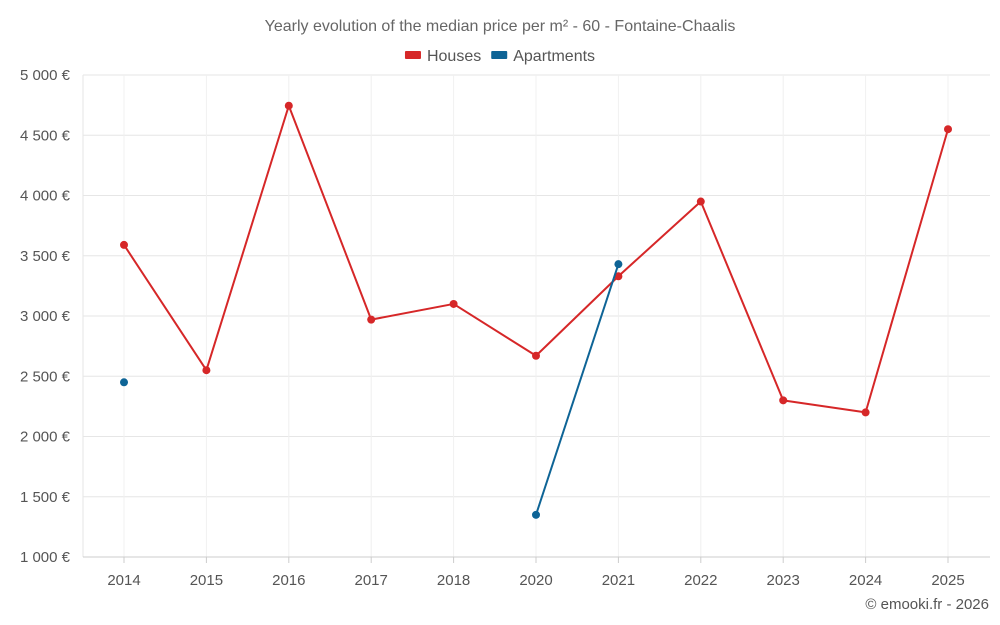 Image resolution: width=1000 pixels, height=625 pixels. What do you see at coordinates (371, 319) in the screenshot?
I see `point-houses-2017` at bounding box center [371, 319].